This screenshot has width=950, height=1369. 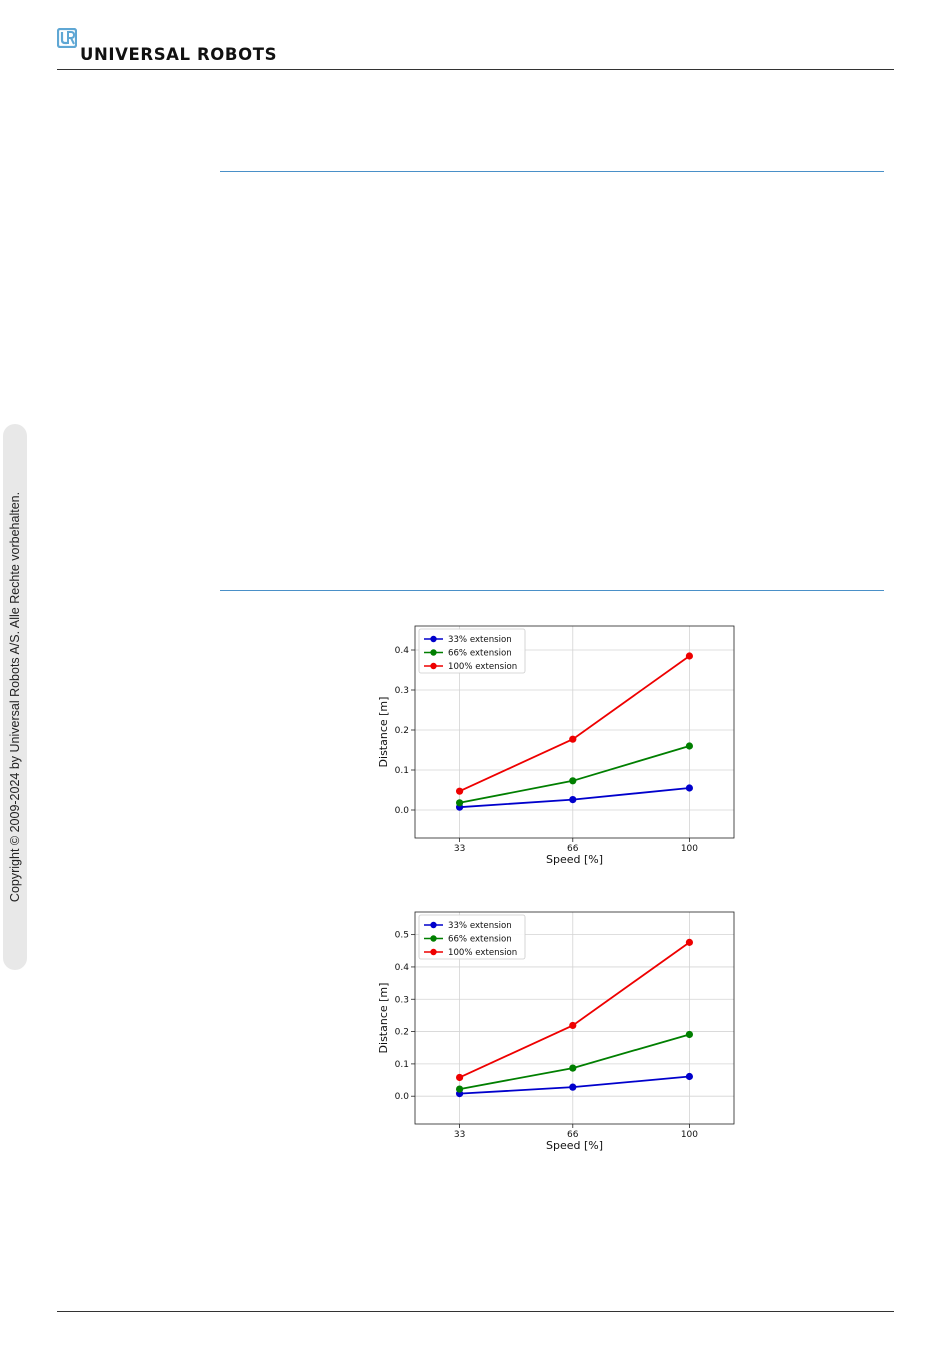 I want to click on y-tick-label: 0.5, so click(x=402, y=936).